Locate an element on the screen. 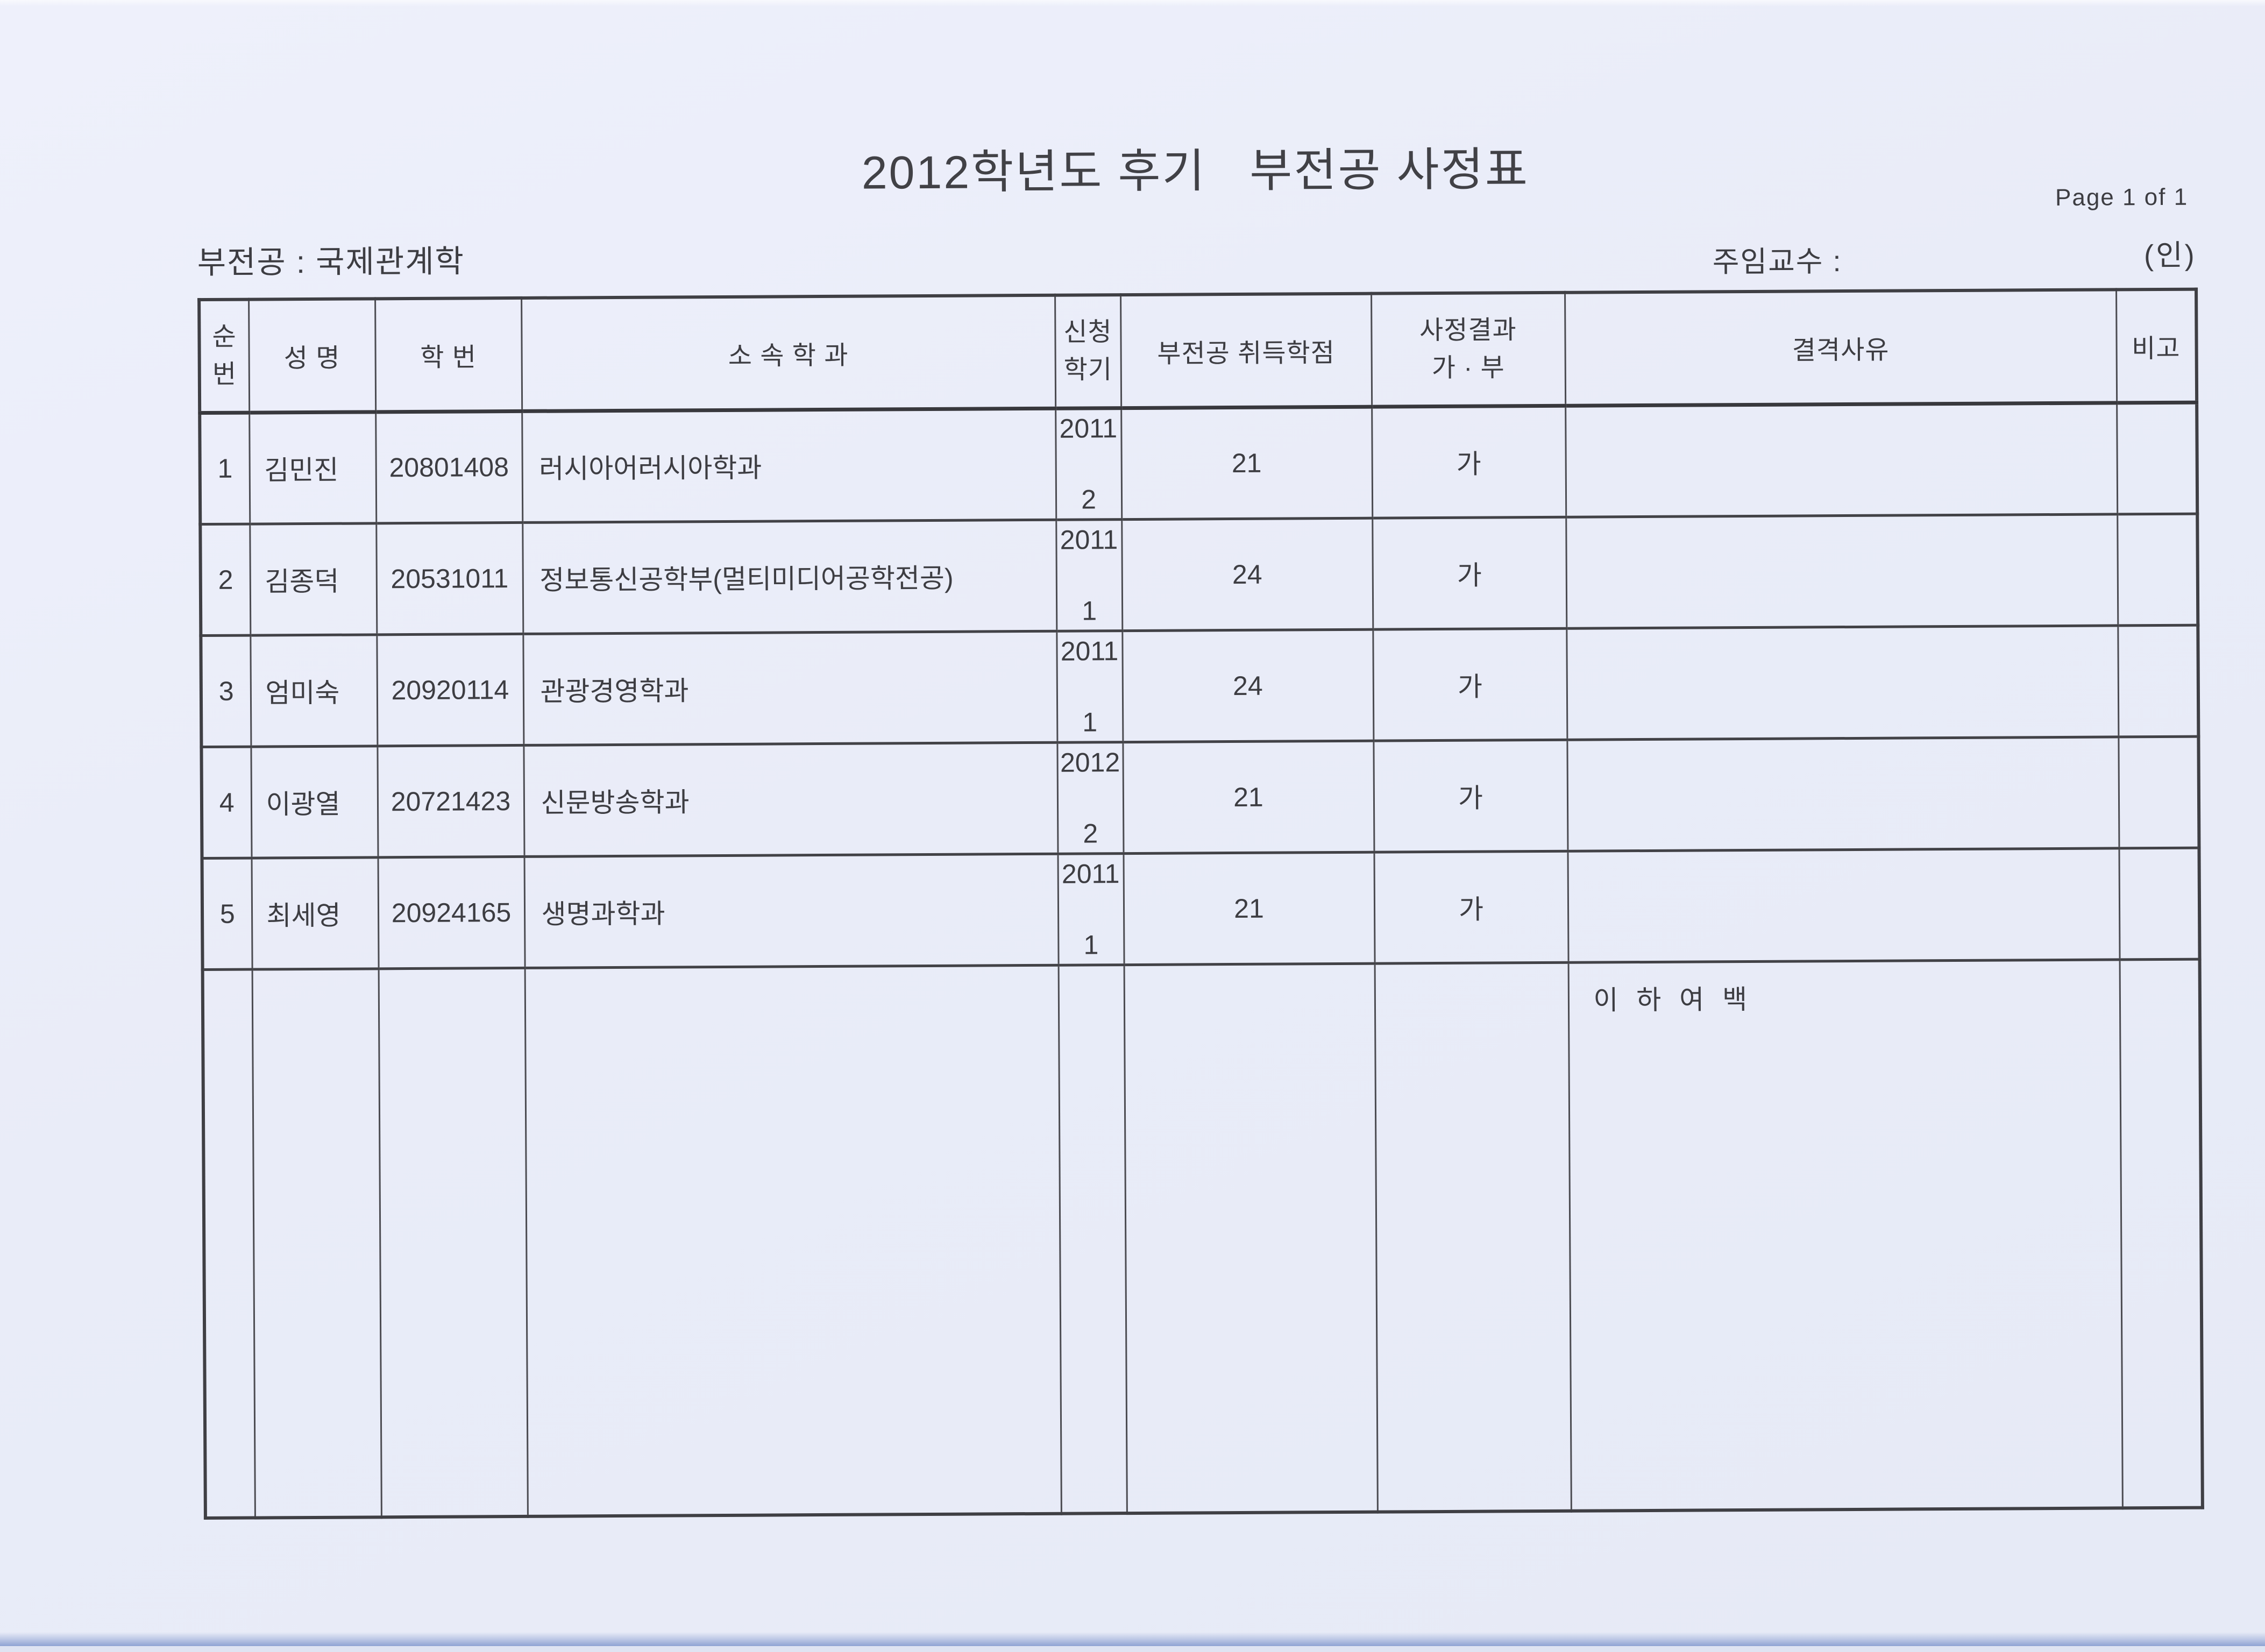 This screenshot has width=2265, height=1652. col-header-department: 소 속 학 과 is located at coordinates (788, 353).